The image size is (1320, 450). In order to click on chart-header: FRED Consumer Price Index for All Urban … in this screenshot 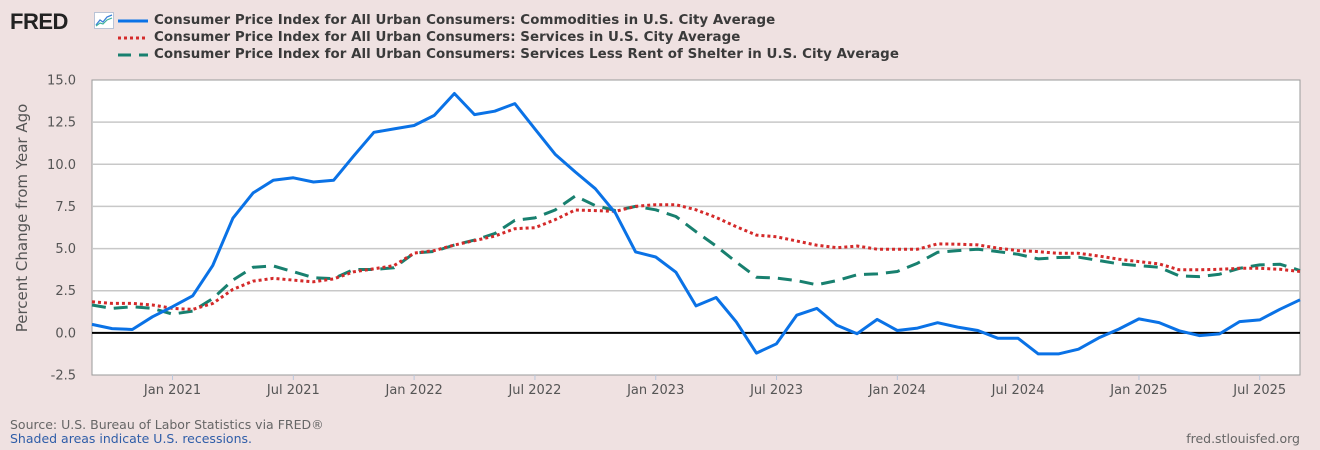, I will do `click(660, 33)`.